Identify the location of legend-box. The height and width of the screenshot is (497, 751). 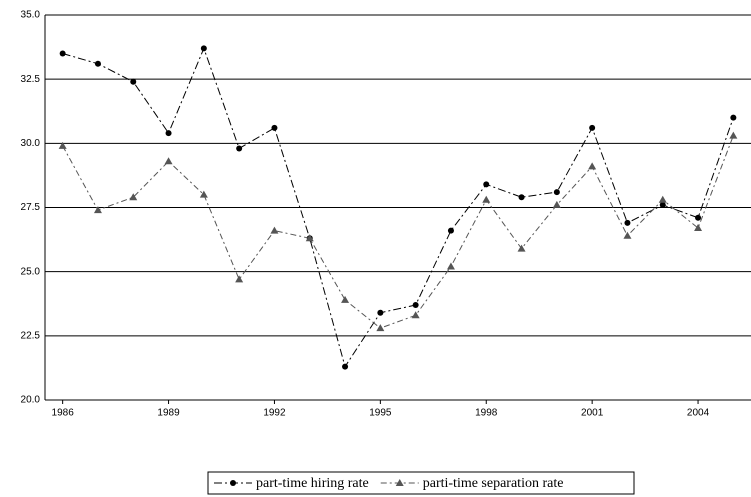
(421, 483).